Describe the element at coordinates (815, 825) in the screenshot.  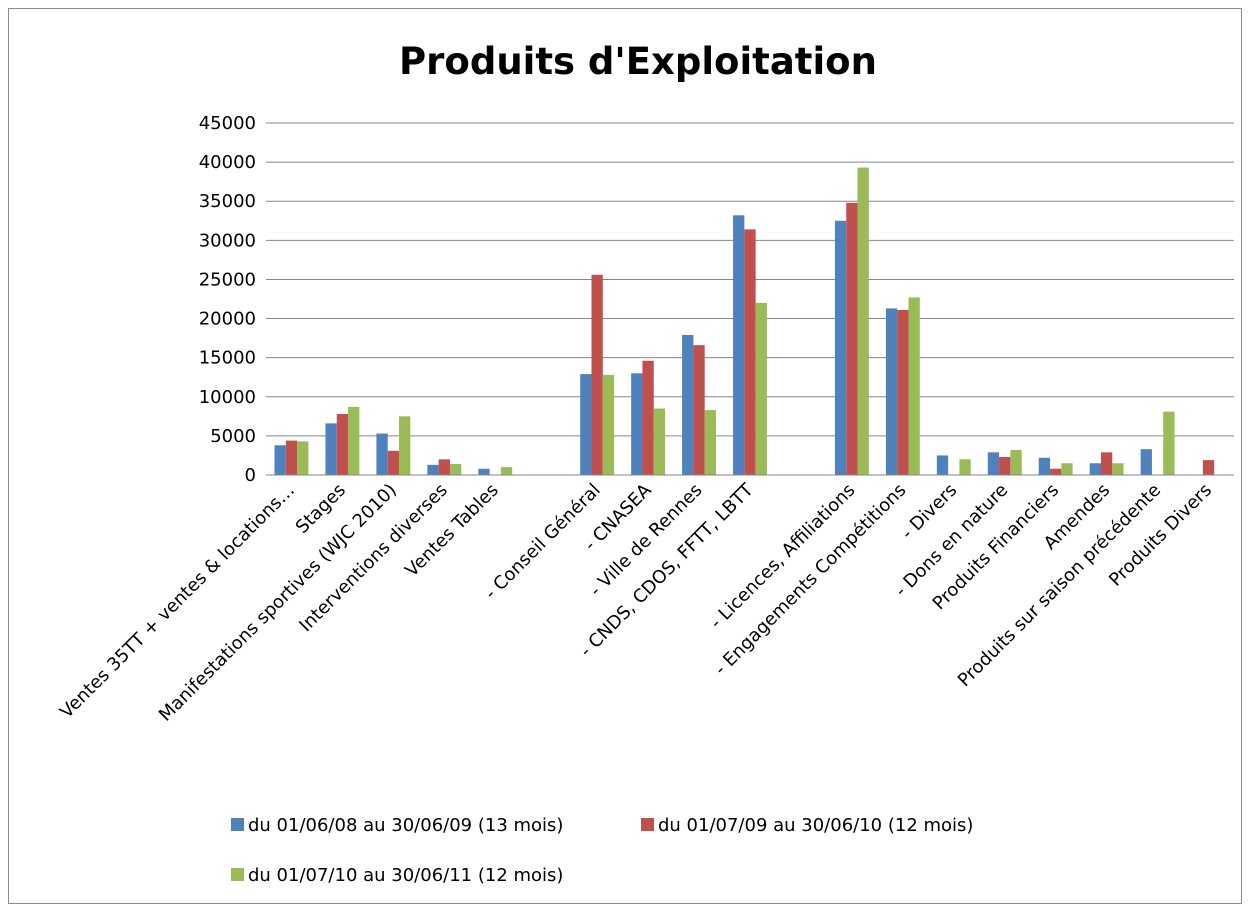
I see `legend-label: du 01/07/09 au 30/06/10 (12 mois)` at that location.